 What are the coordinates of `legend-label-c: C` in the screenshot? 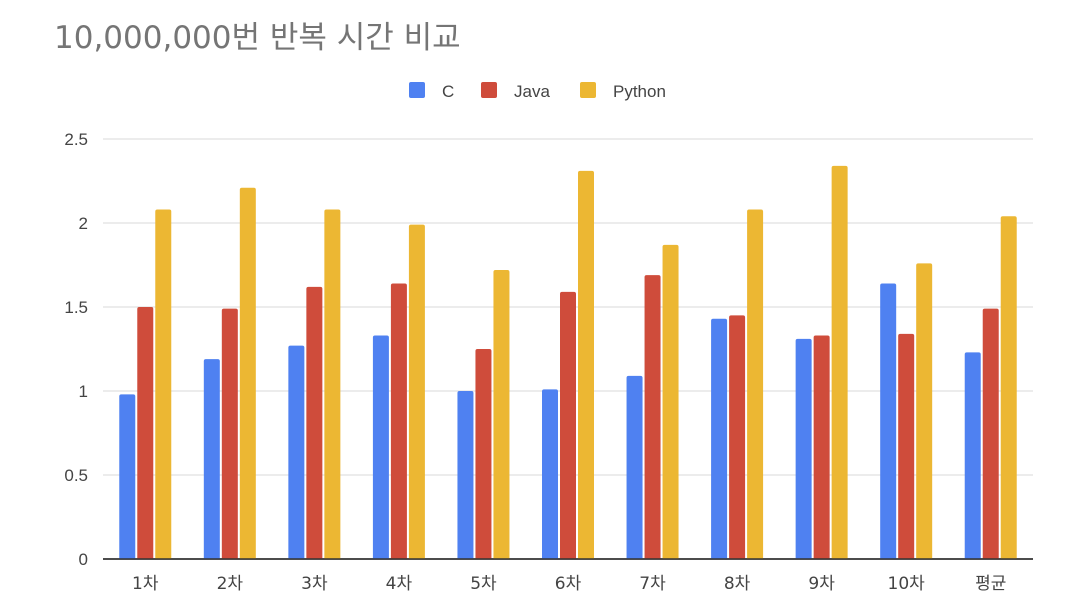 It's located at (448, 91).